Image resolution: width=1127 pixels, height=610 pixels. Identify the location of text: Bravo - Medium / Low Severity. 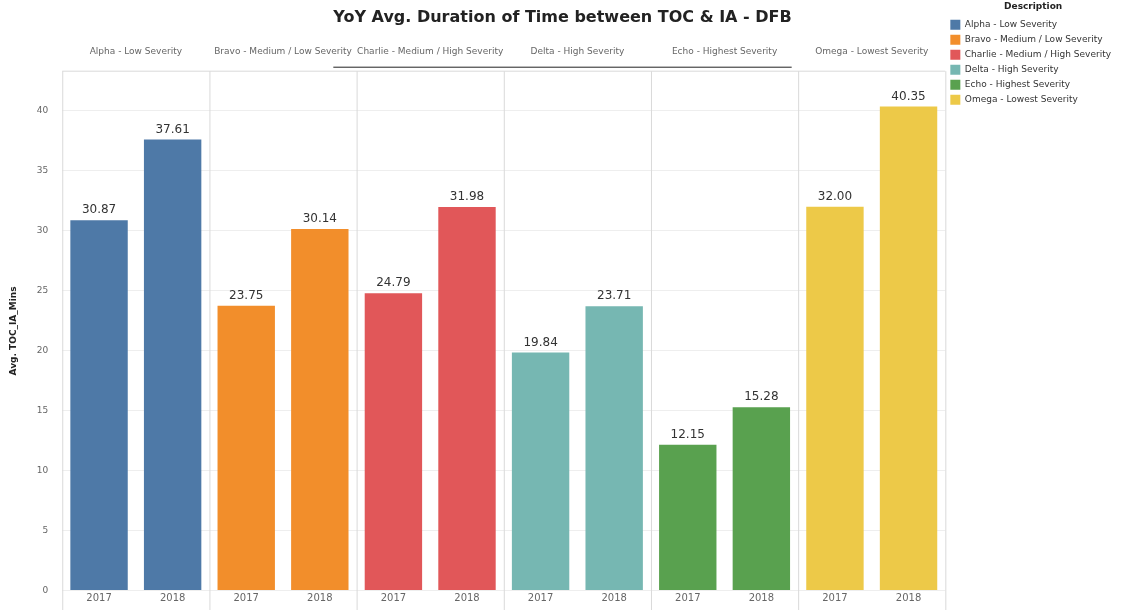
(283, 50).